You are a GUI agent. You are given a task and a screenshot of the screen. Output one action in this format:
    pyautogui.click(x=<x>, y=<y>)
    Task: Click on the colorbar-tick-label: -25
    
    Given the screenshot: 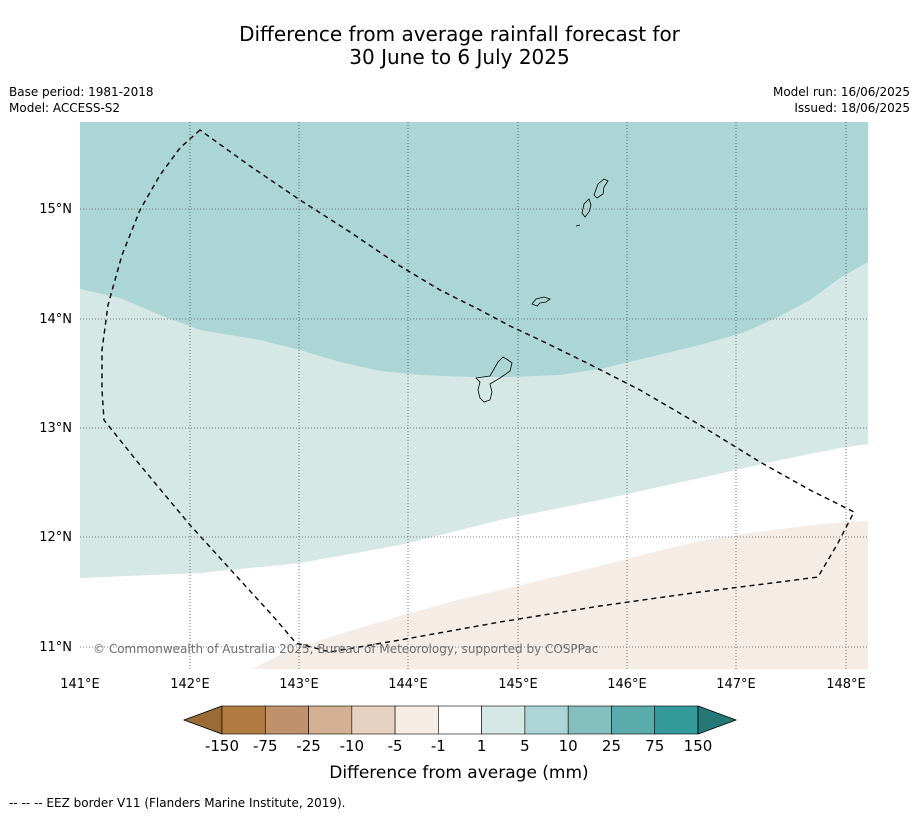 What is the action you would take?
    pyautogui.click(x=308, y=746)
    